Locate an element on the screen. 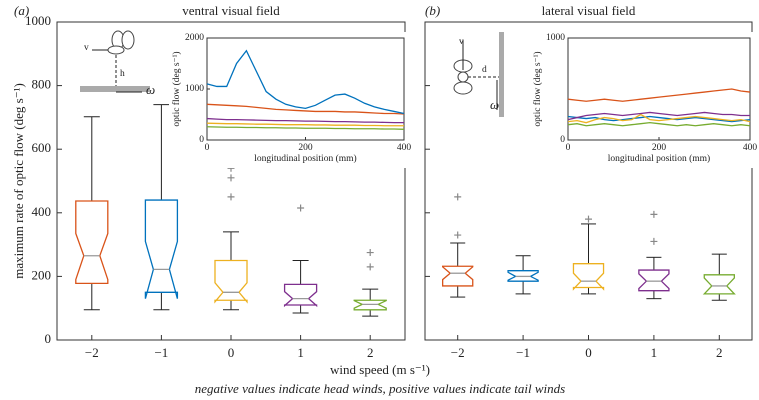  panel-label: (b) is located at coordinates (432, 10).